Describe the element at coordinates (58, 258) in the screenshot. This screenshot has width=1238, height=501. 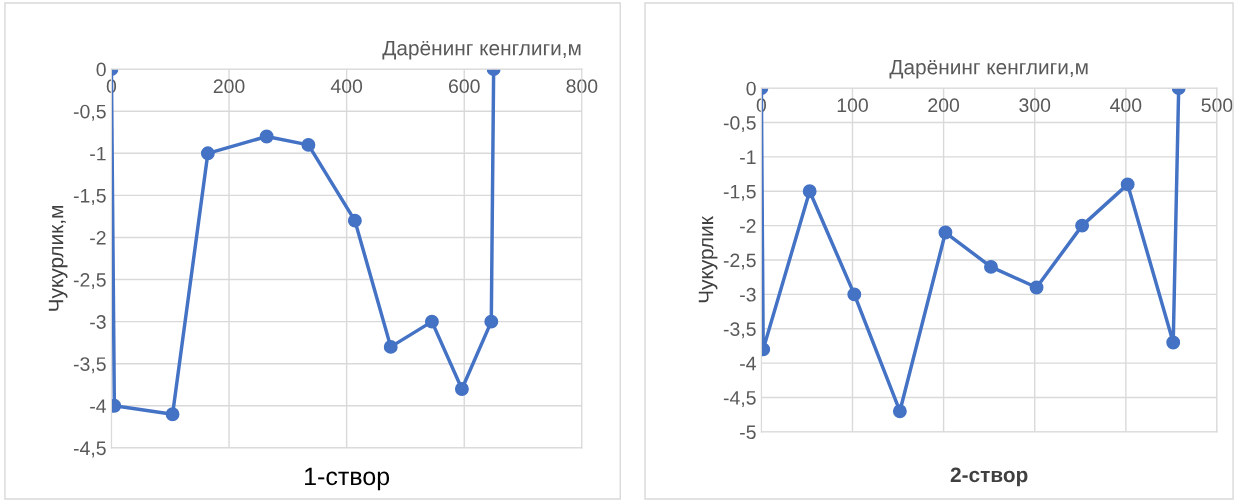
I see `y-axis-title: Чукурлик,м` at that location.